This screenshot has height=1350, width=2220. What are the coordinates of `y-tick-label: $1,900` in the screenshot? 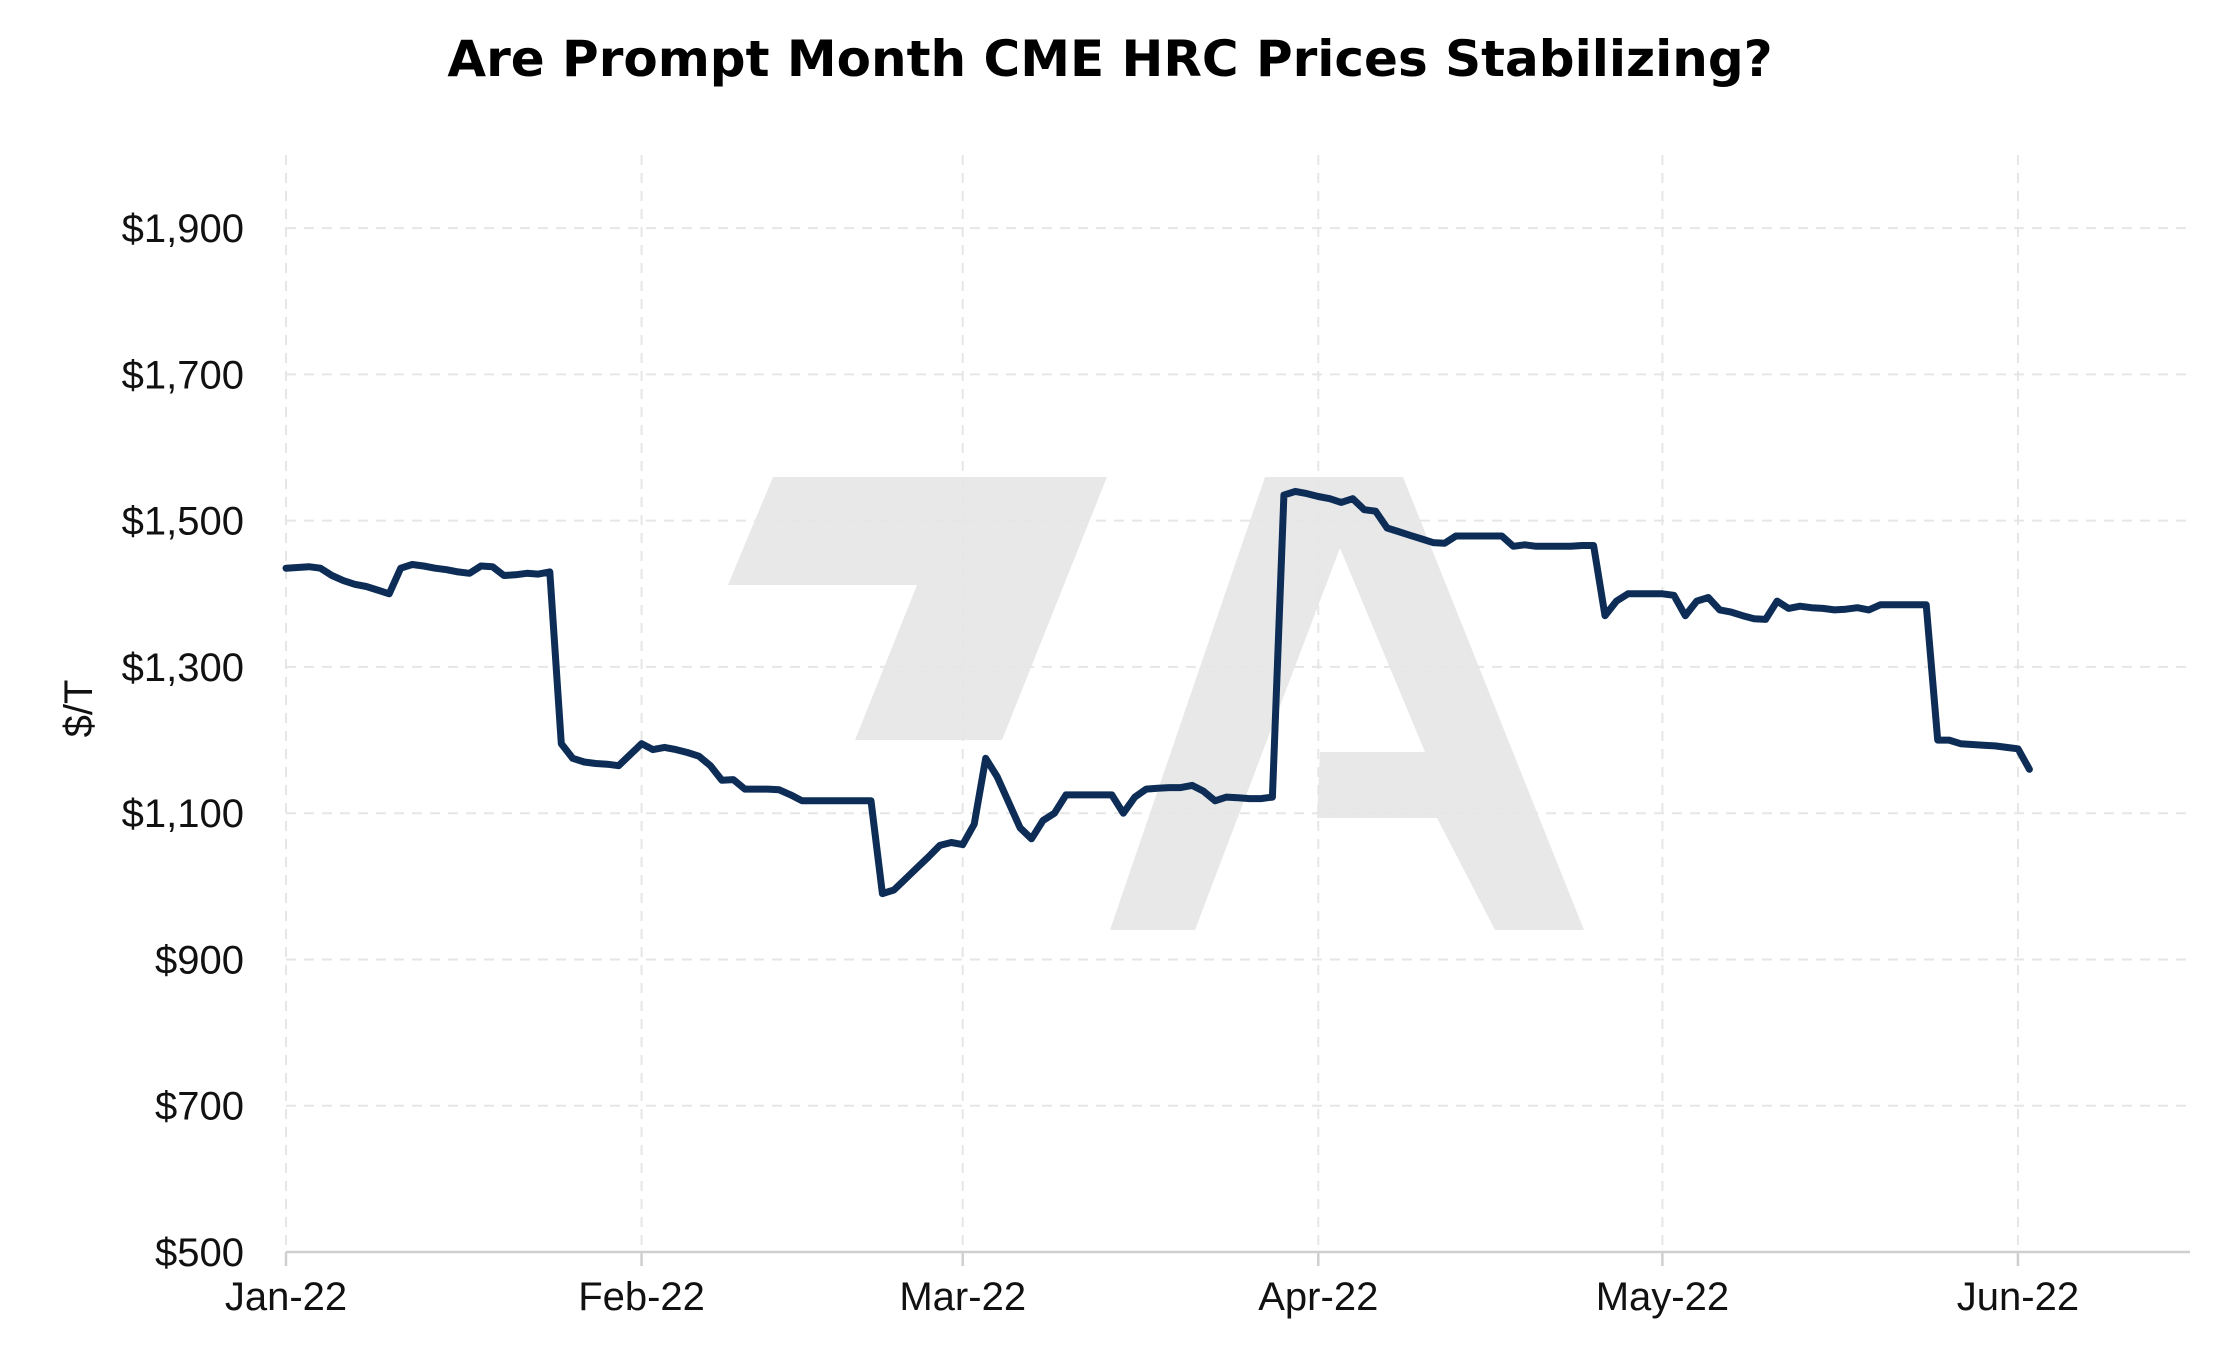 It's located at (183, 229).